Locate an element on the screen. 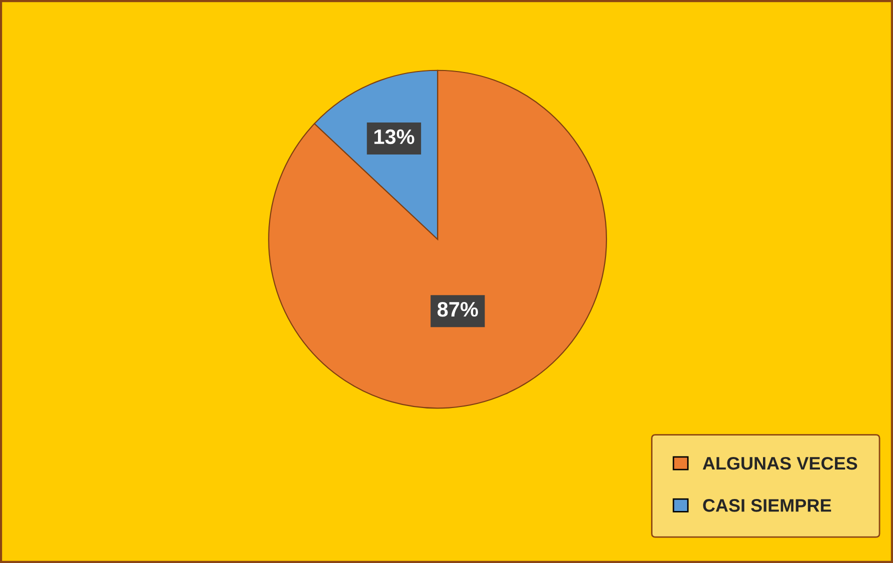  data-label: 13% is located at coordinates (394, 136).